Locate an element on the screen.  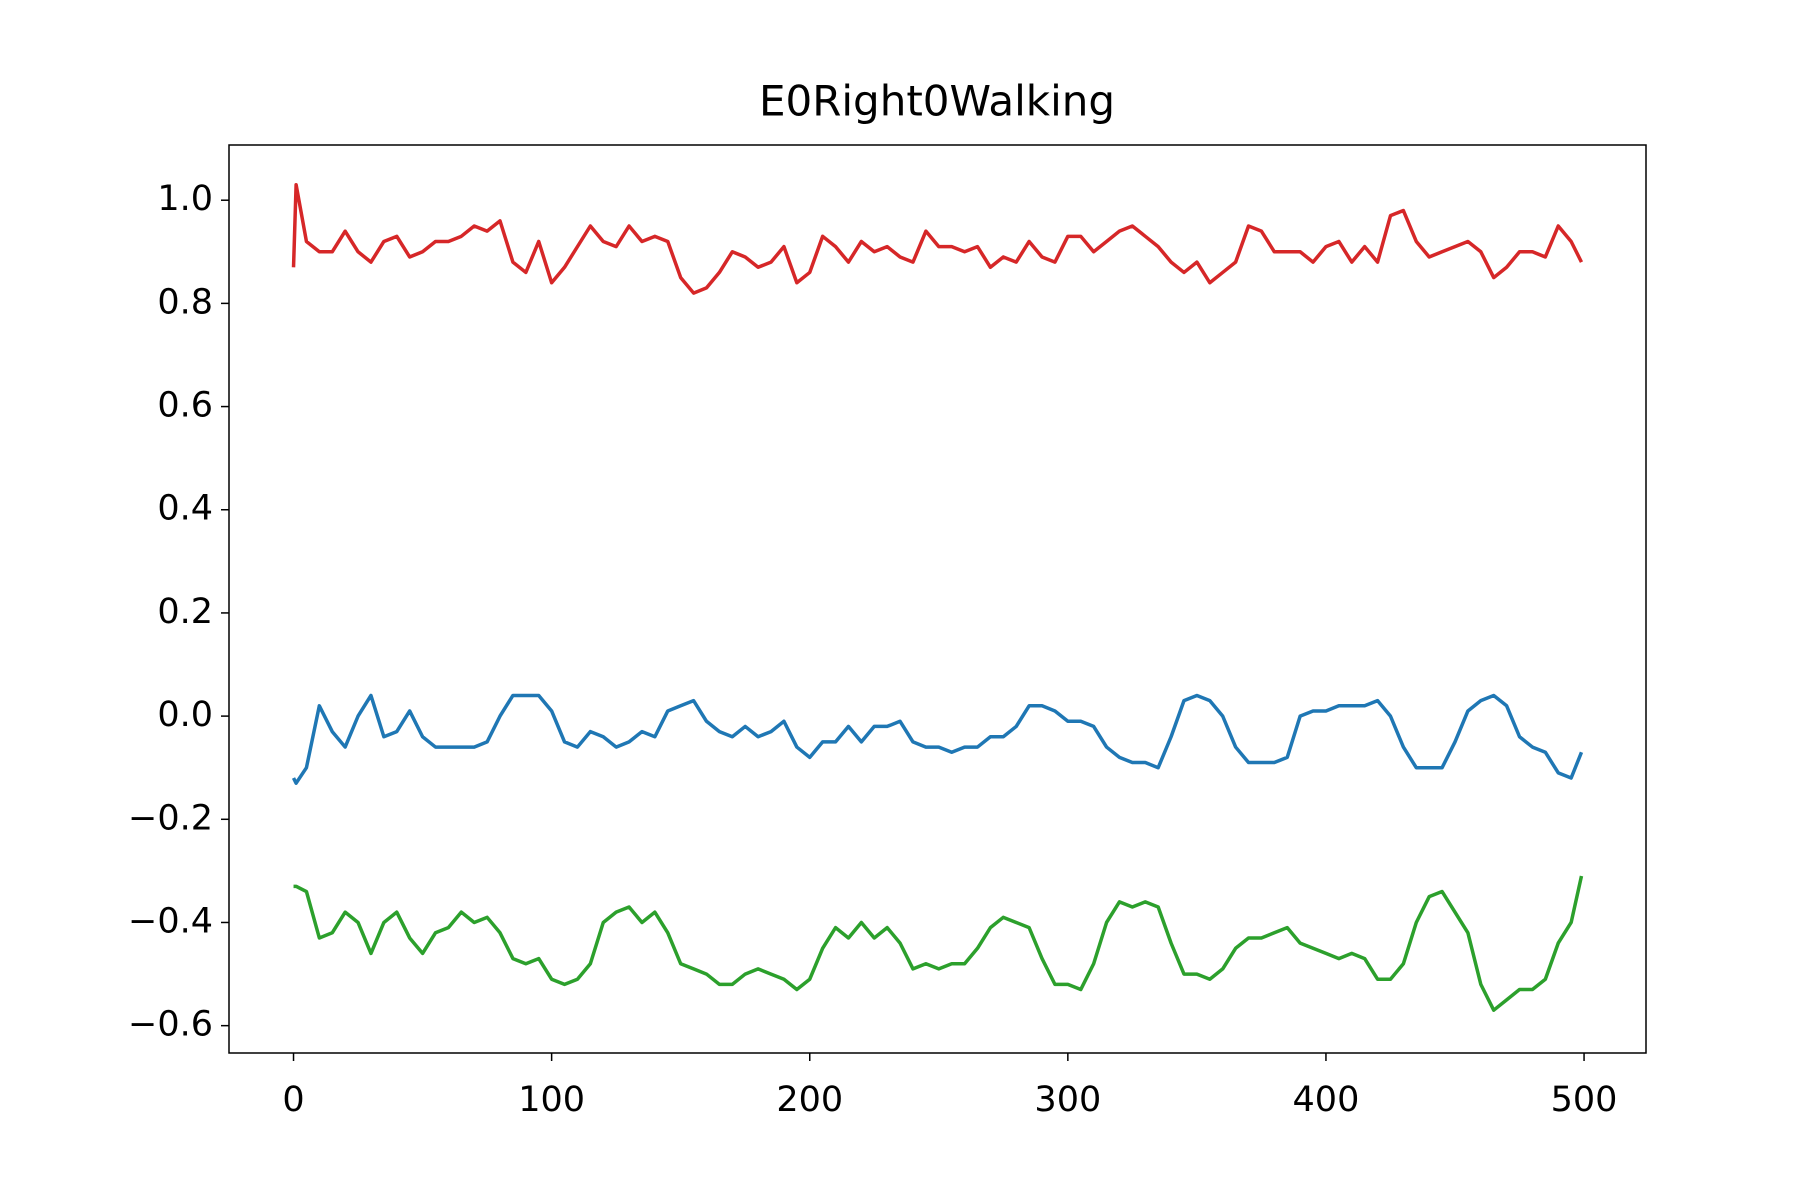
x-tick-label: 400 is located at coordinates (1326, 1100).